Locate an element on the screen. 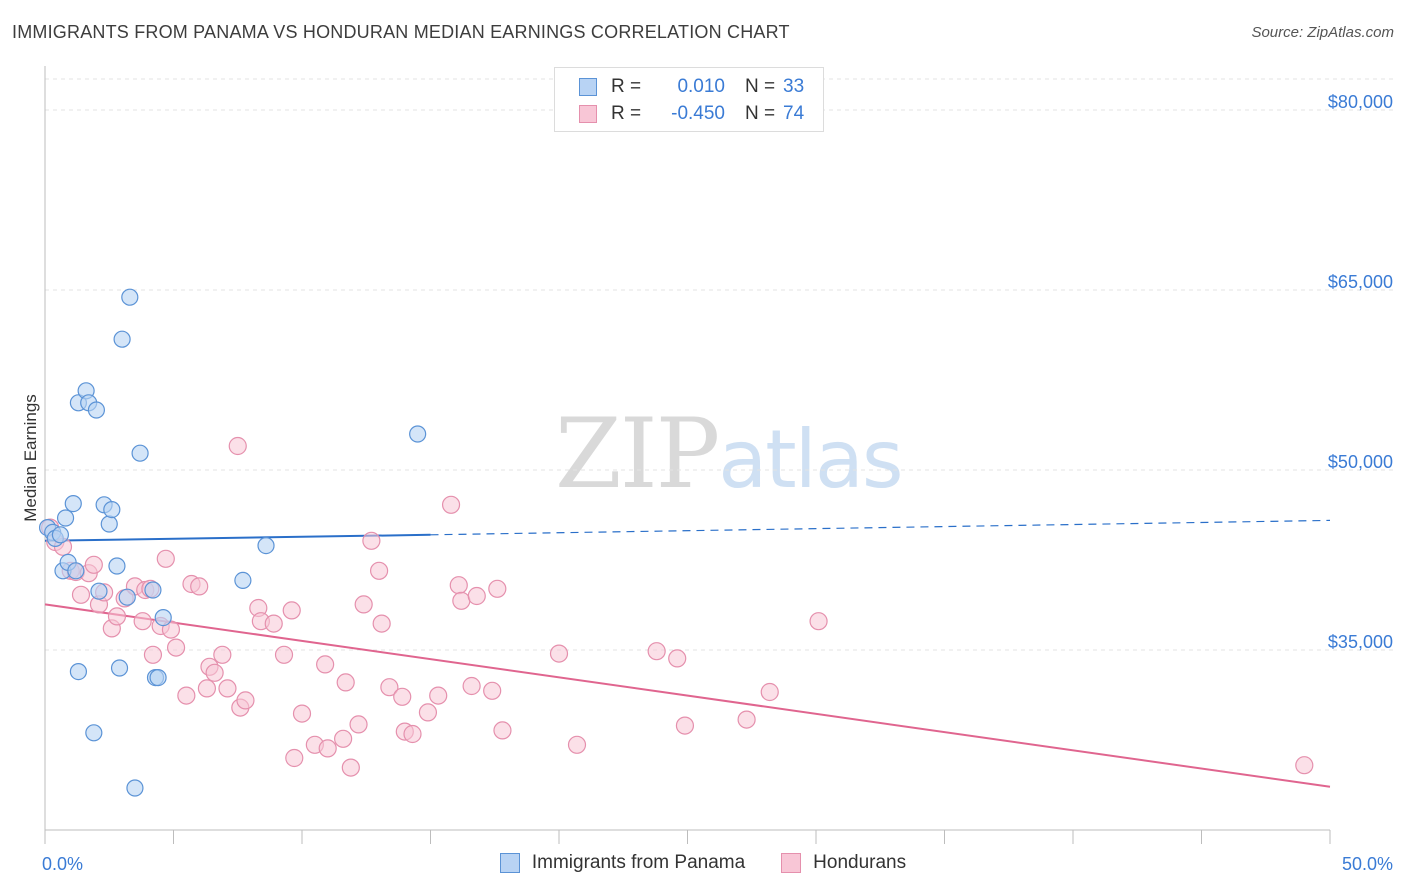  legend-row-panama: R = 0.010 N = 33 is located at coordinates (691, 87).